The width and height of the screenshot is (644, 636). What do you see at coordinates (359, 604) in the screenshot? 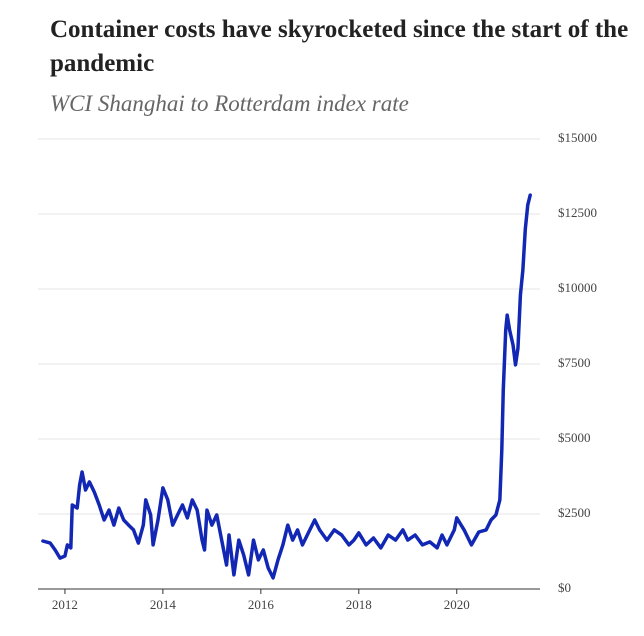
I see `x-tick-label: 2018` at bounding box center [359, 604].